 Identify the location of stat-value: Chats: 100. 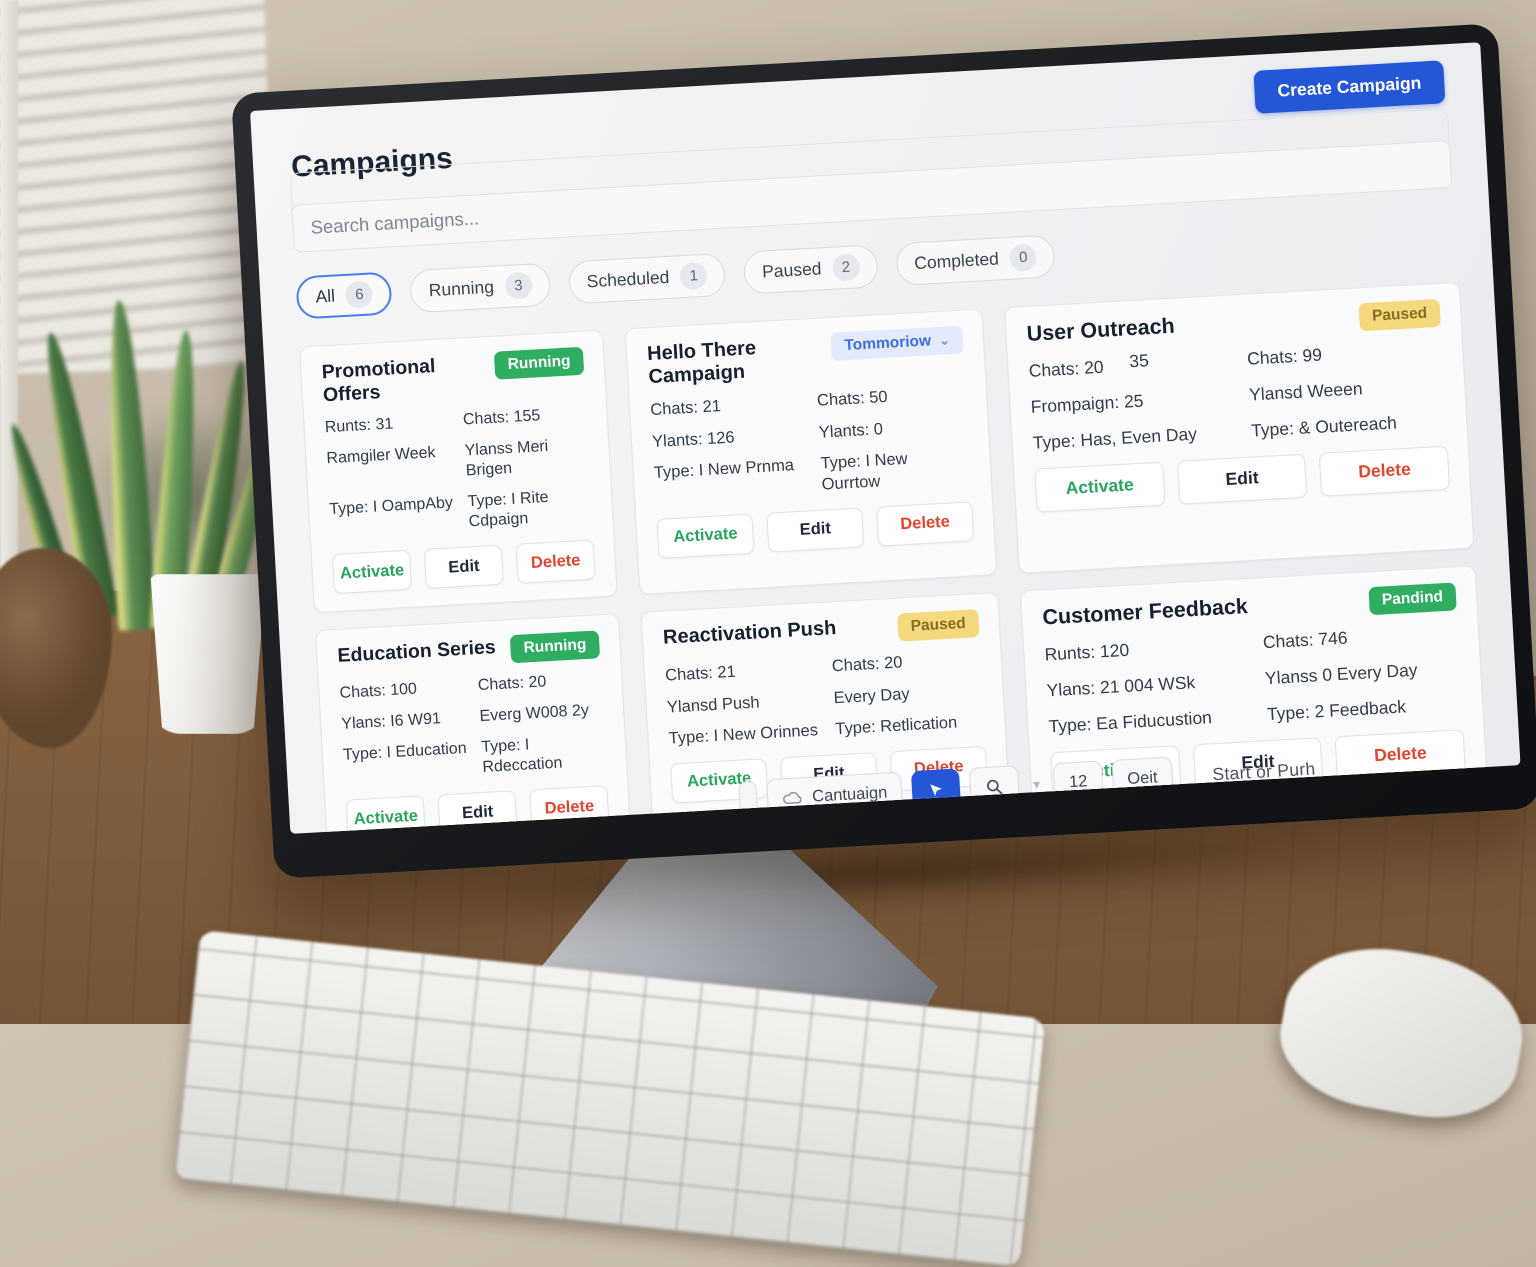
(378, 691).